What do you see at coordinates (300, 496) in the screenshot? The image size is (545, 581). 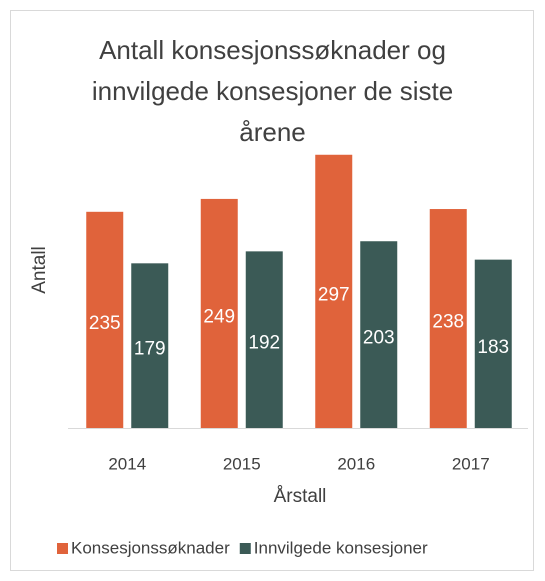 I see `x-axis-title: Årstall` at bounding box center [300, 496].